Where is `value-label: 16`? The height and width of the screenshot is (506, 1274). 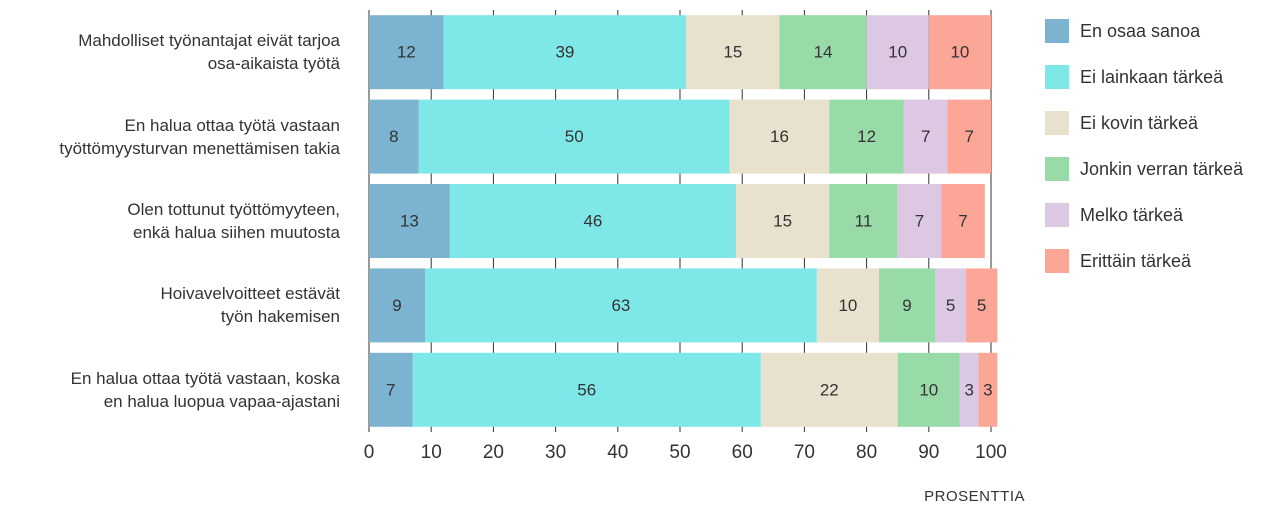 value-label: 16 is located at coordinates (779, 136).